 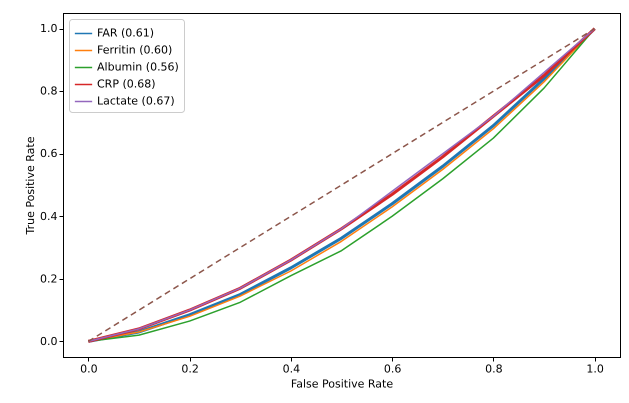 What do you see at coordinates (49, 29) in the screenshot?
I see `y-tick-label: 1.0` at bounding box center [49, 29].